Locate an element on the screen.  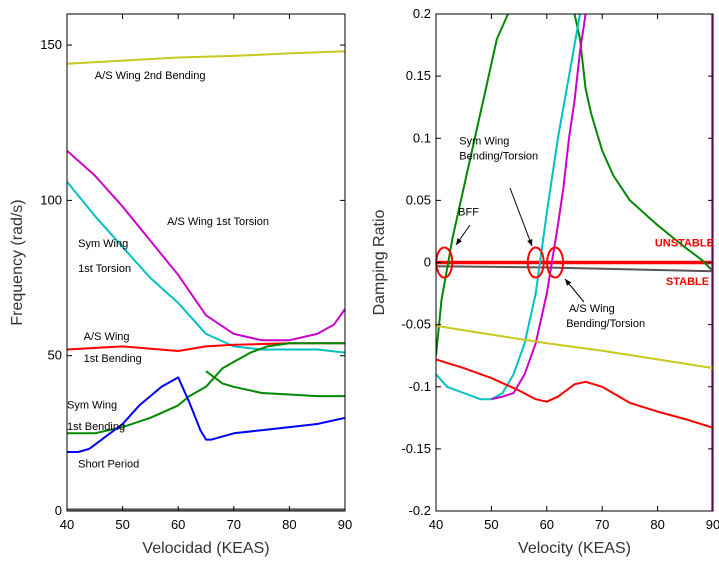
series-line-aswing2b is located at coordinates (206, 57).